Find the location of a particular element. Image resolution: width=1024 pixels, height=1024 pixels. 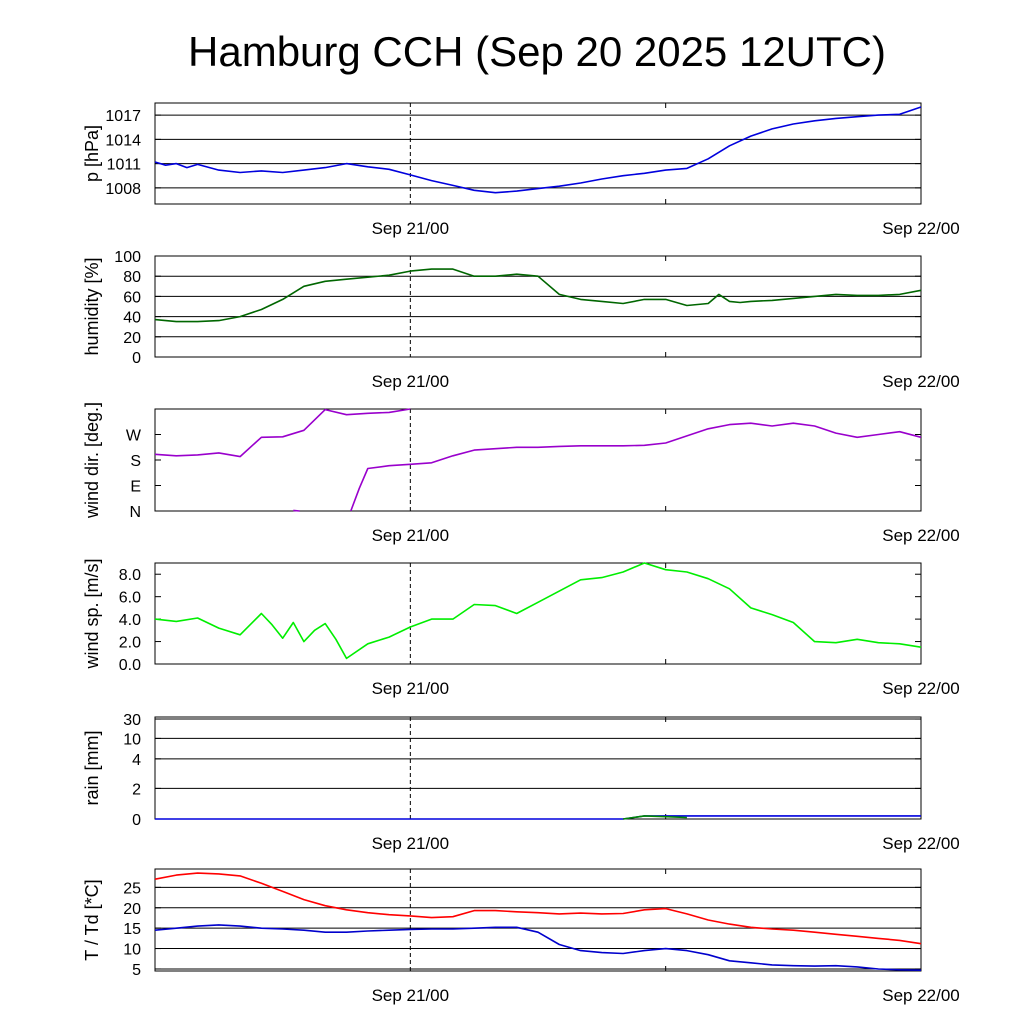

y-axis-label: T / Td [*C] is located at coordinates (92, 919).